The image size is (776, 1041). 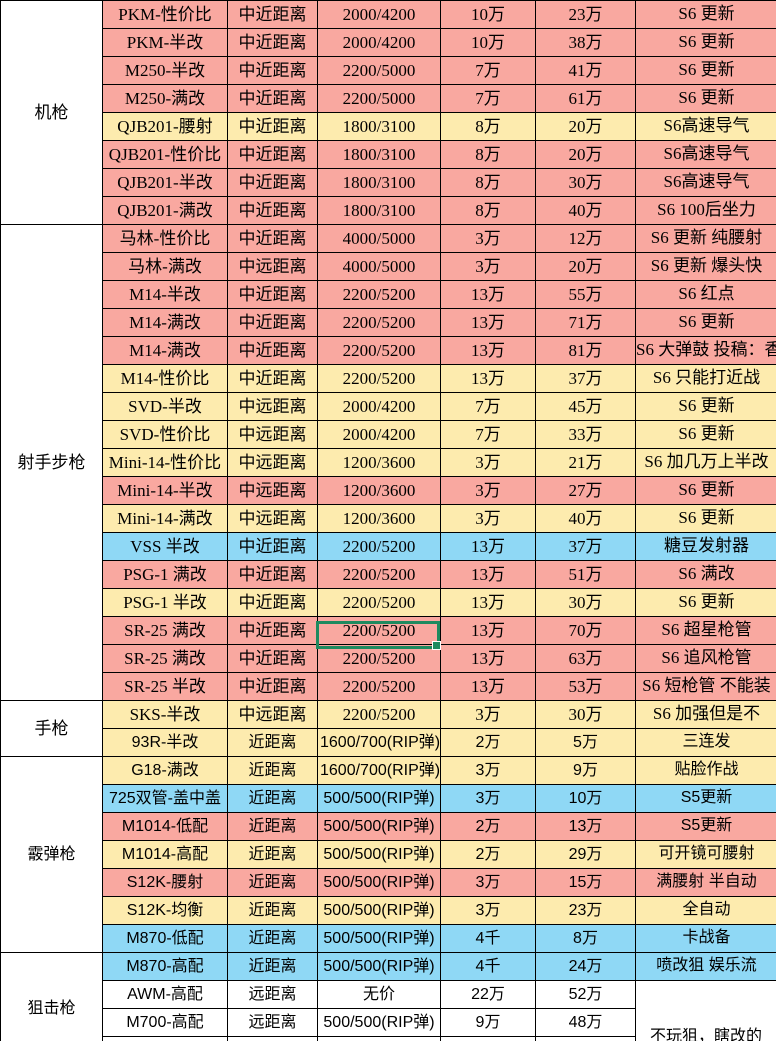 What do you see at coordinates (705, 294) in the screenshot?
I see `note-cell: S6 红点` at bounding box center [705, 294].